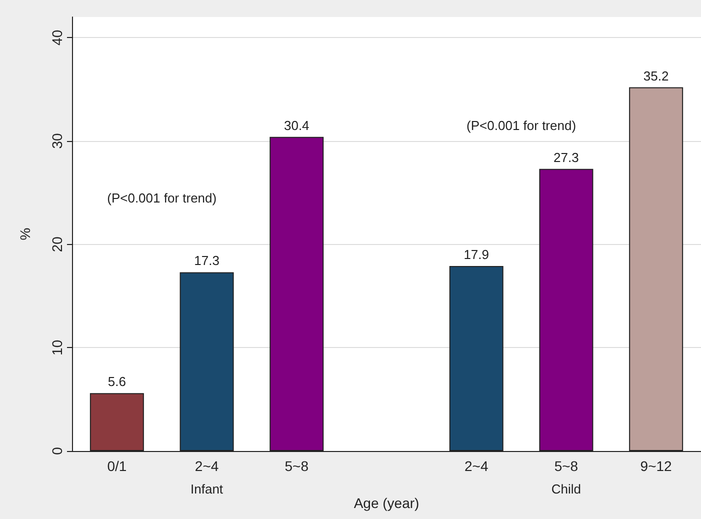  Describe the element at coordinates (57, 38) in the screenshot. I see `y-tick-label: 40` at that location.